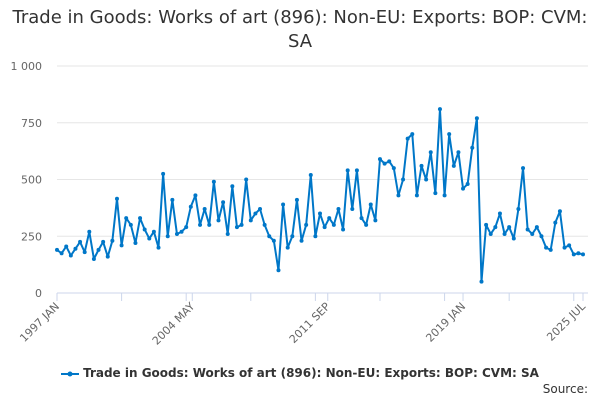 This screenshot has height=400, width=600. I want to click on y-tick-label: 1 000, so click(27, 66).